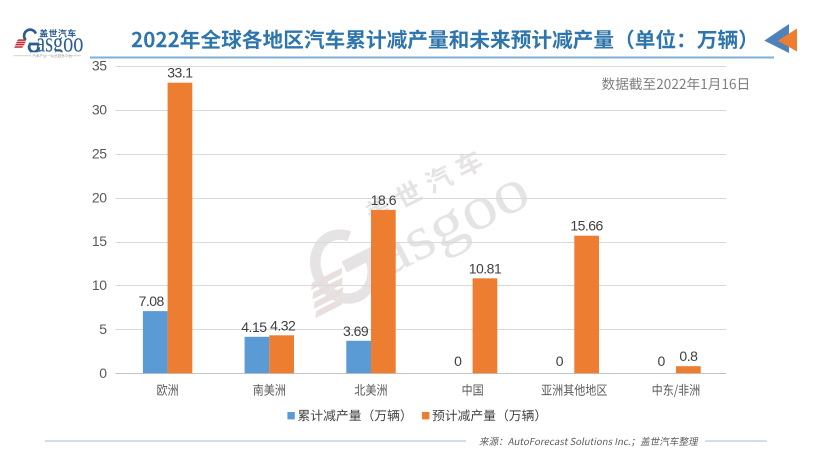 The height and width of the screenshot is (461, 820). I want to click on svg-text: 20, so click(99, 197).